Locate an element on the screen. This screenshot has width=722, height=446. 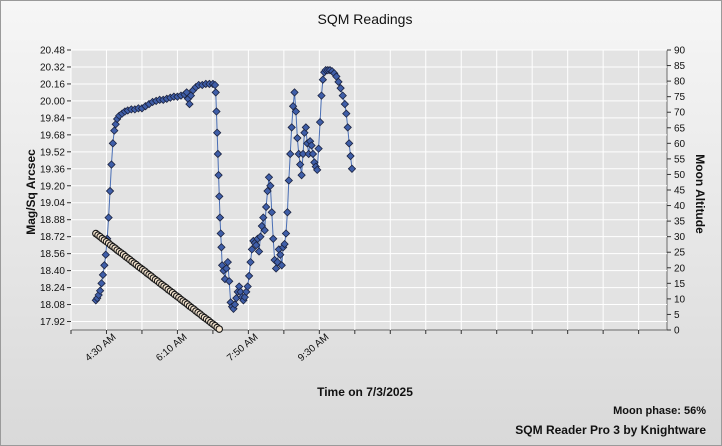
y-tick-label: 18.08 is located at coordinates (52, 305).